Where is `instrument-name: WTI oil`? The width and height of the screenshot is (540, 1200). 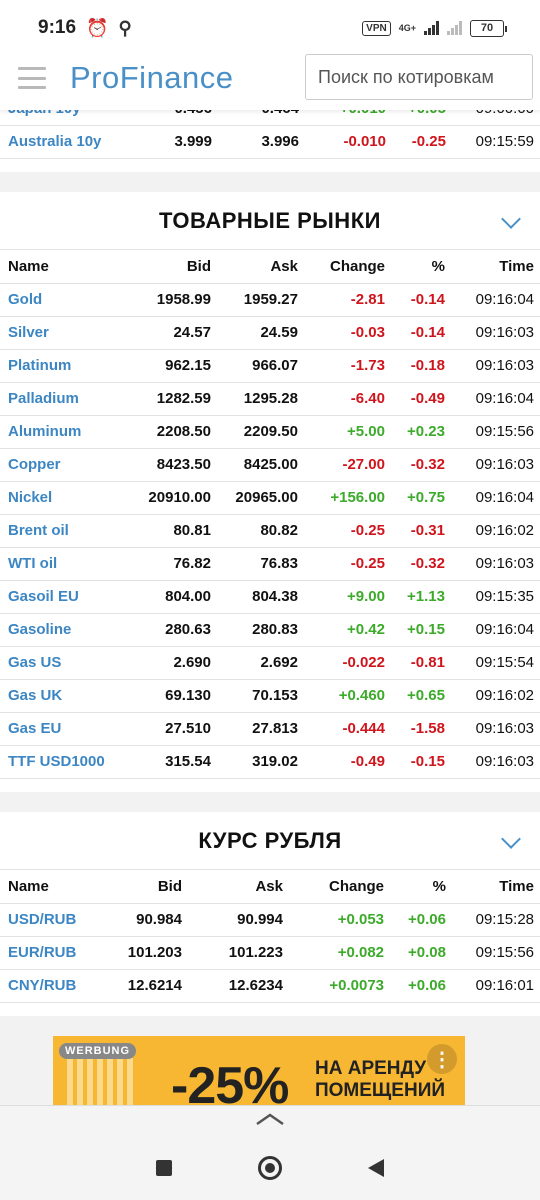 instrument-name: WTI oil is located at coordinates (56, 564).